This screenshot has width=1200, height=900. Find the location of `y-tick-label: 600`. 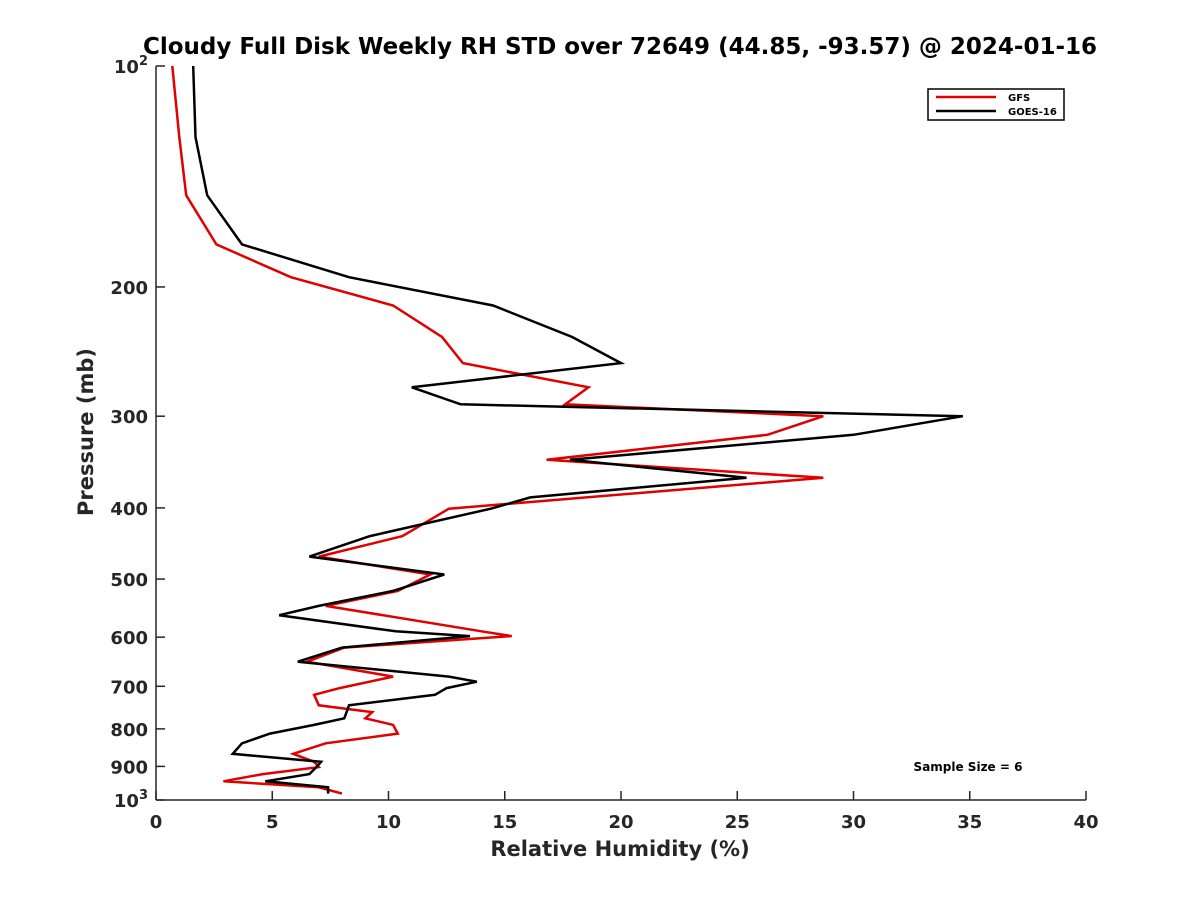

y-tick-label: 600 is located at coordinates (129, 638).